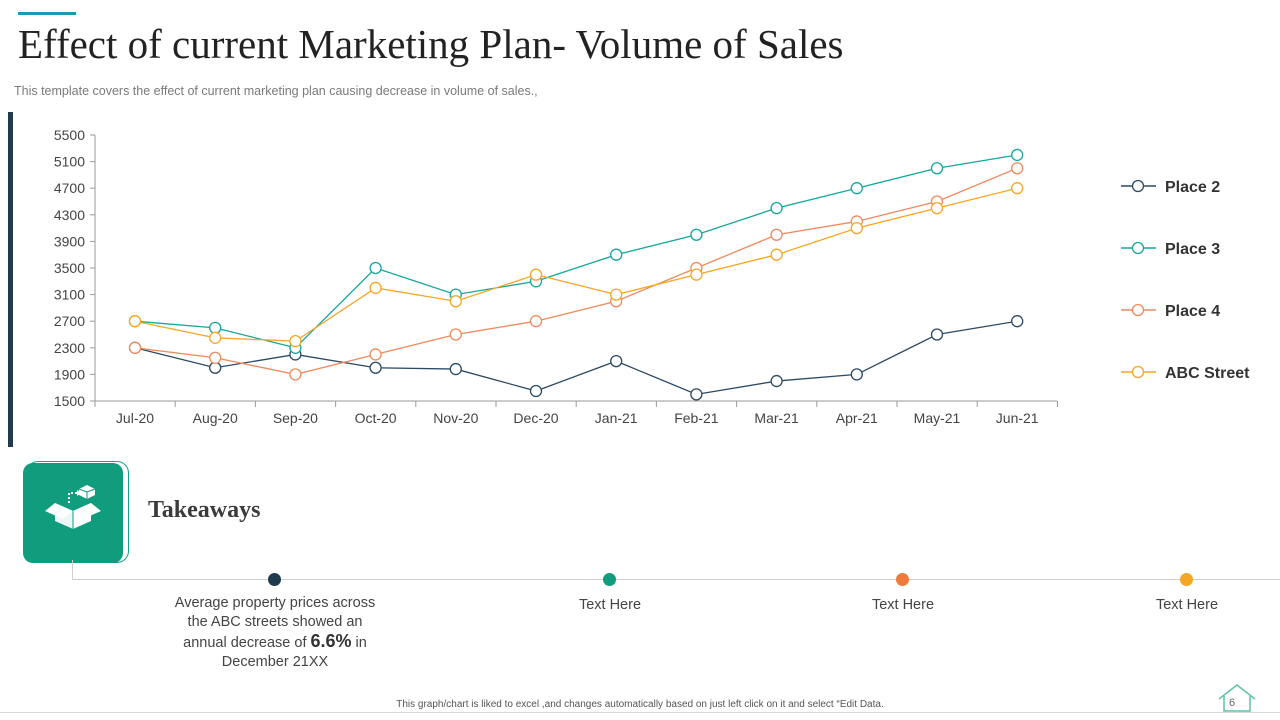  What do you see at coordinates (69, 162) in the screenshot?
I see `y-tick-label: 5100` at bounding box center [69, 162].